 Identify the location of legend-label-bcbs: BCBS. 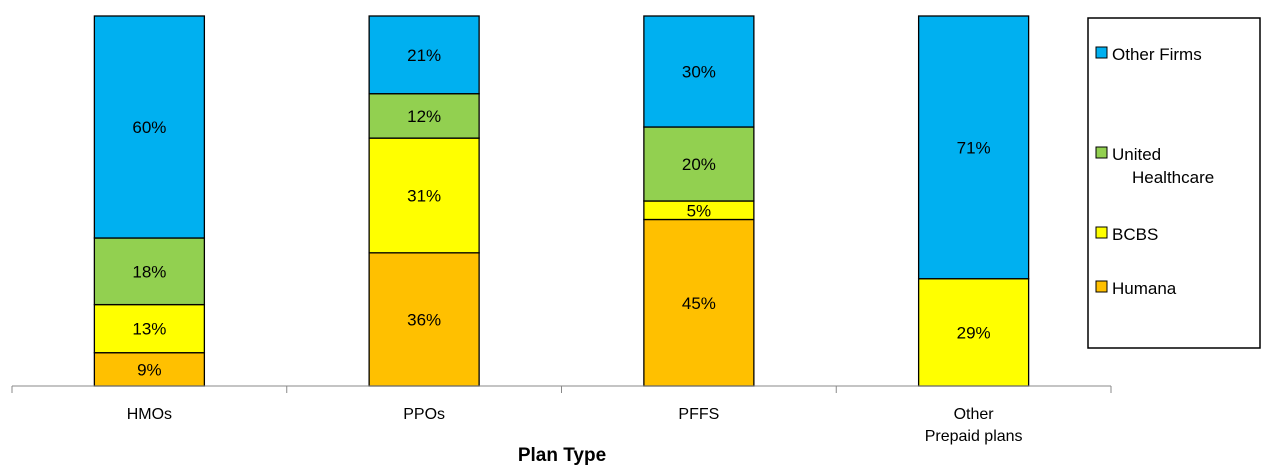
(1135, 234).